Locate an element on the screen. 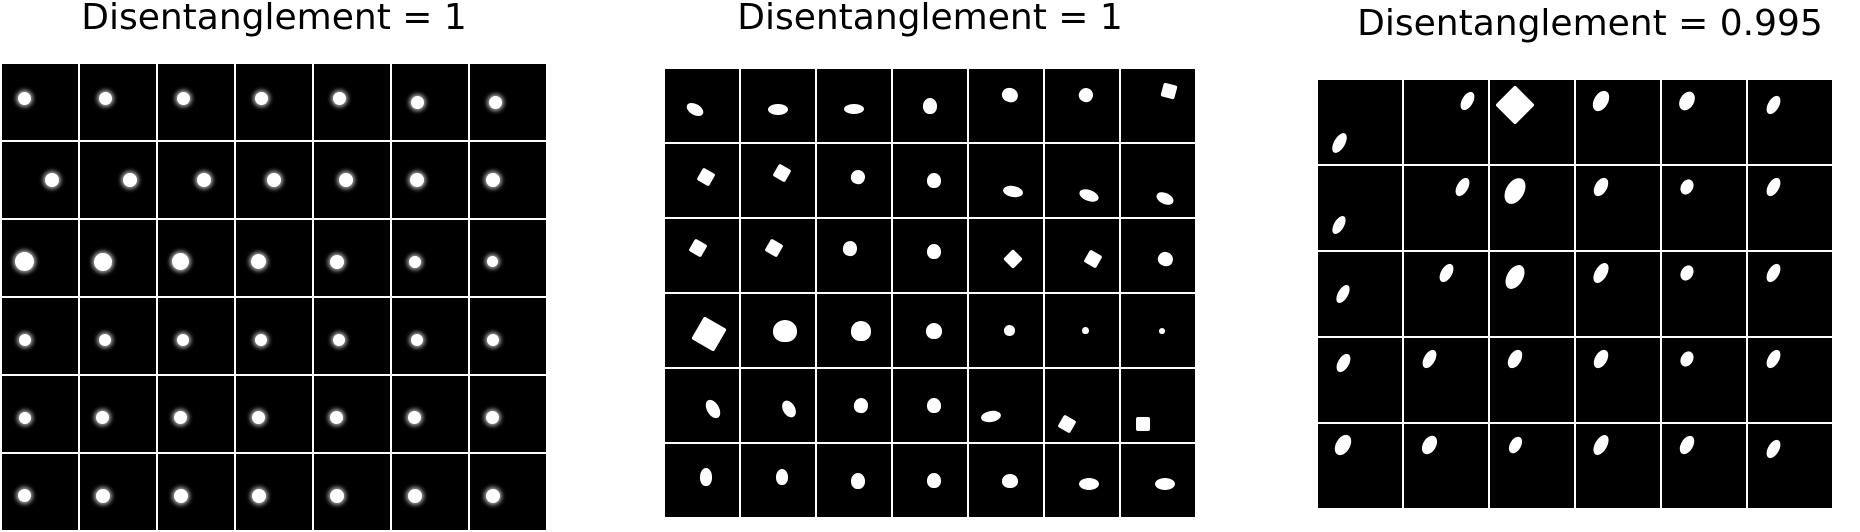 The image size is (1860, 532). panel-title-1: Disentanglement = 1 is located at coordinates (274, 19).